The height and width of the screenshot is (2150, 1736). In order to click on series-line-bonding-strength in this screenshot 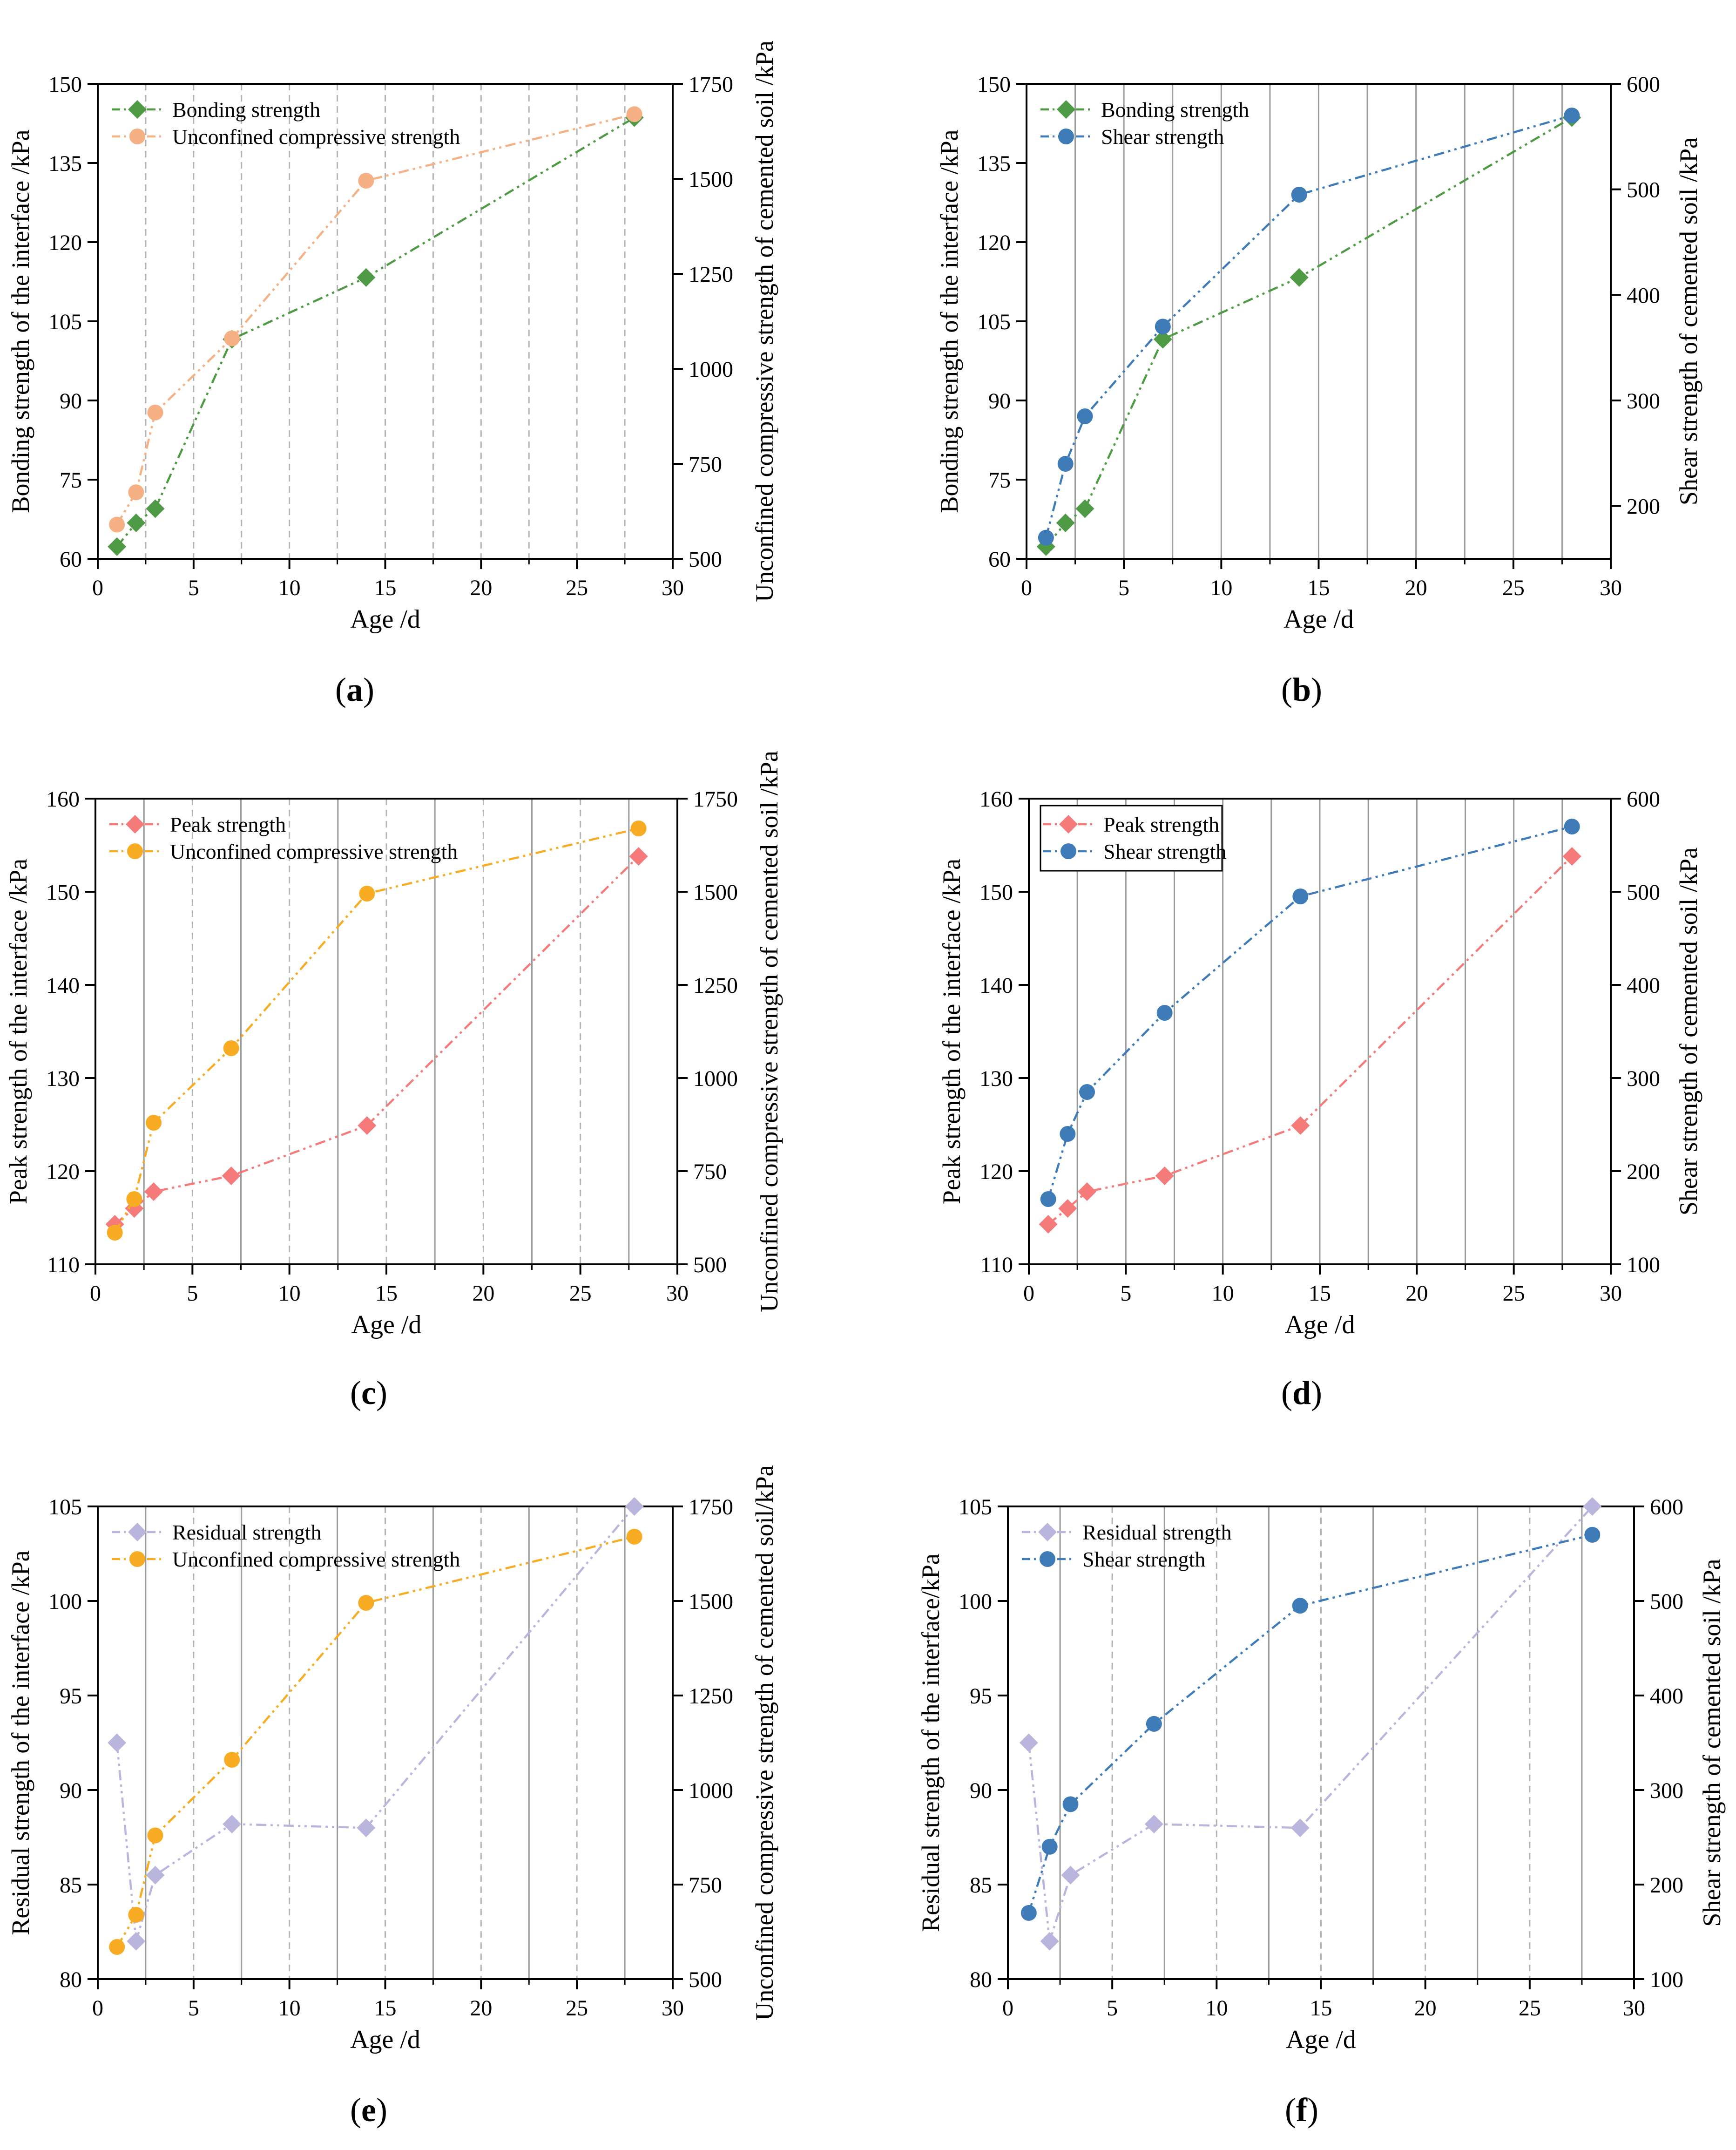, I will do `click(1309, 332)`.